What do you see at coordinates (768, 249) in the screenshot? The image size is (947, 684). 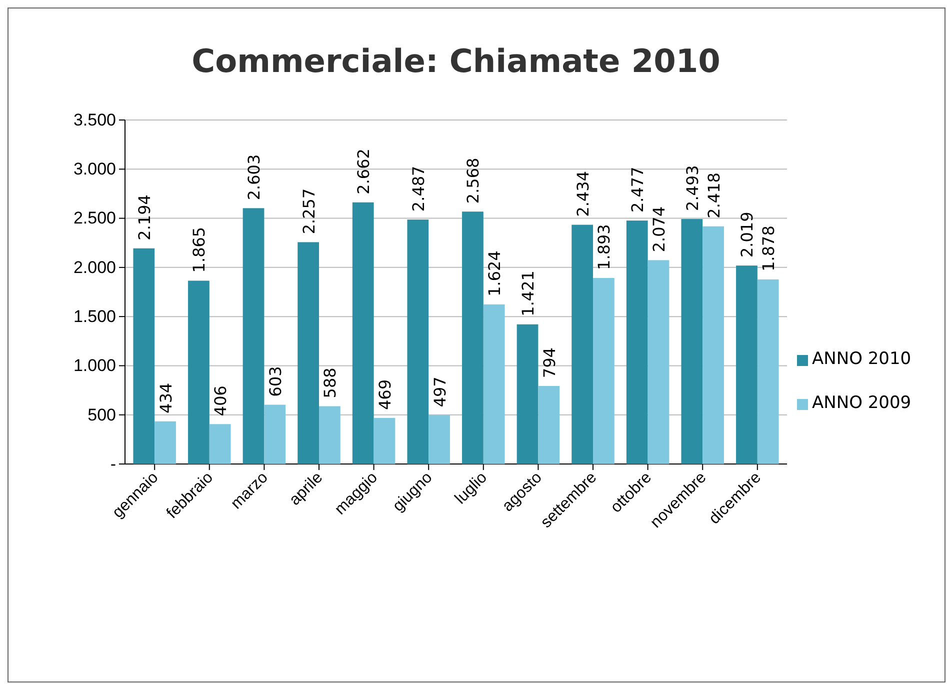 I see `data-label: 1.878` at bounding box center [768, 249].